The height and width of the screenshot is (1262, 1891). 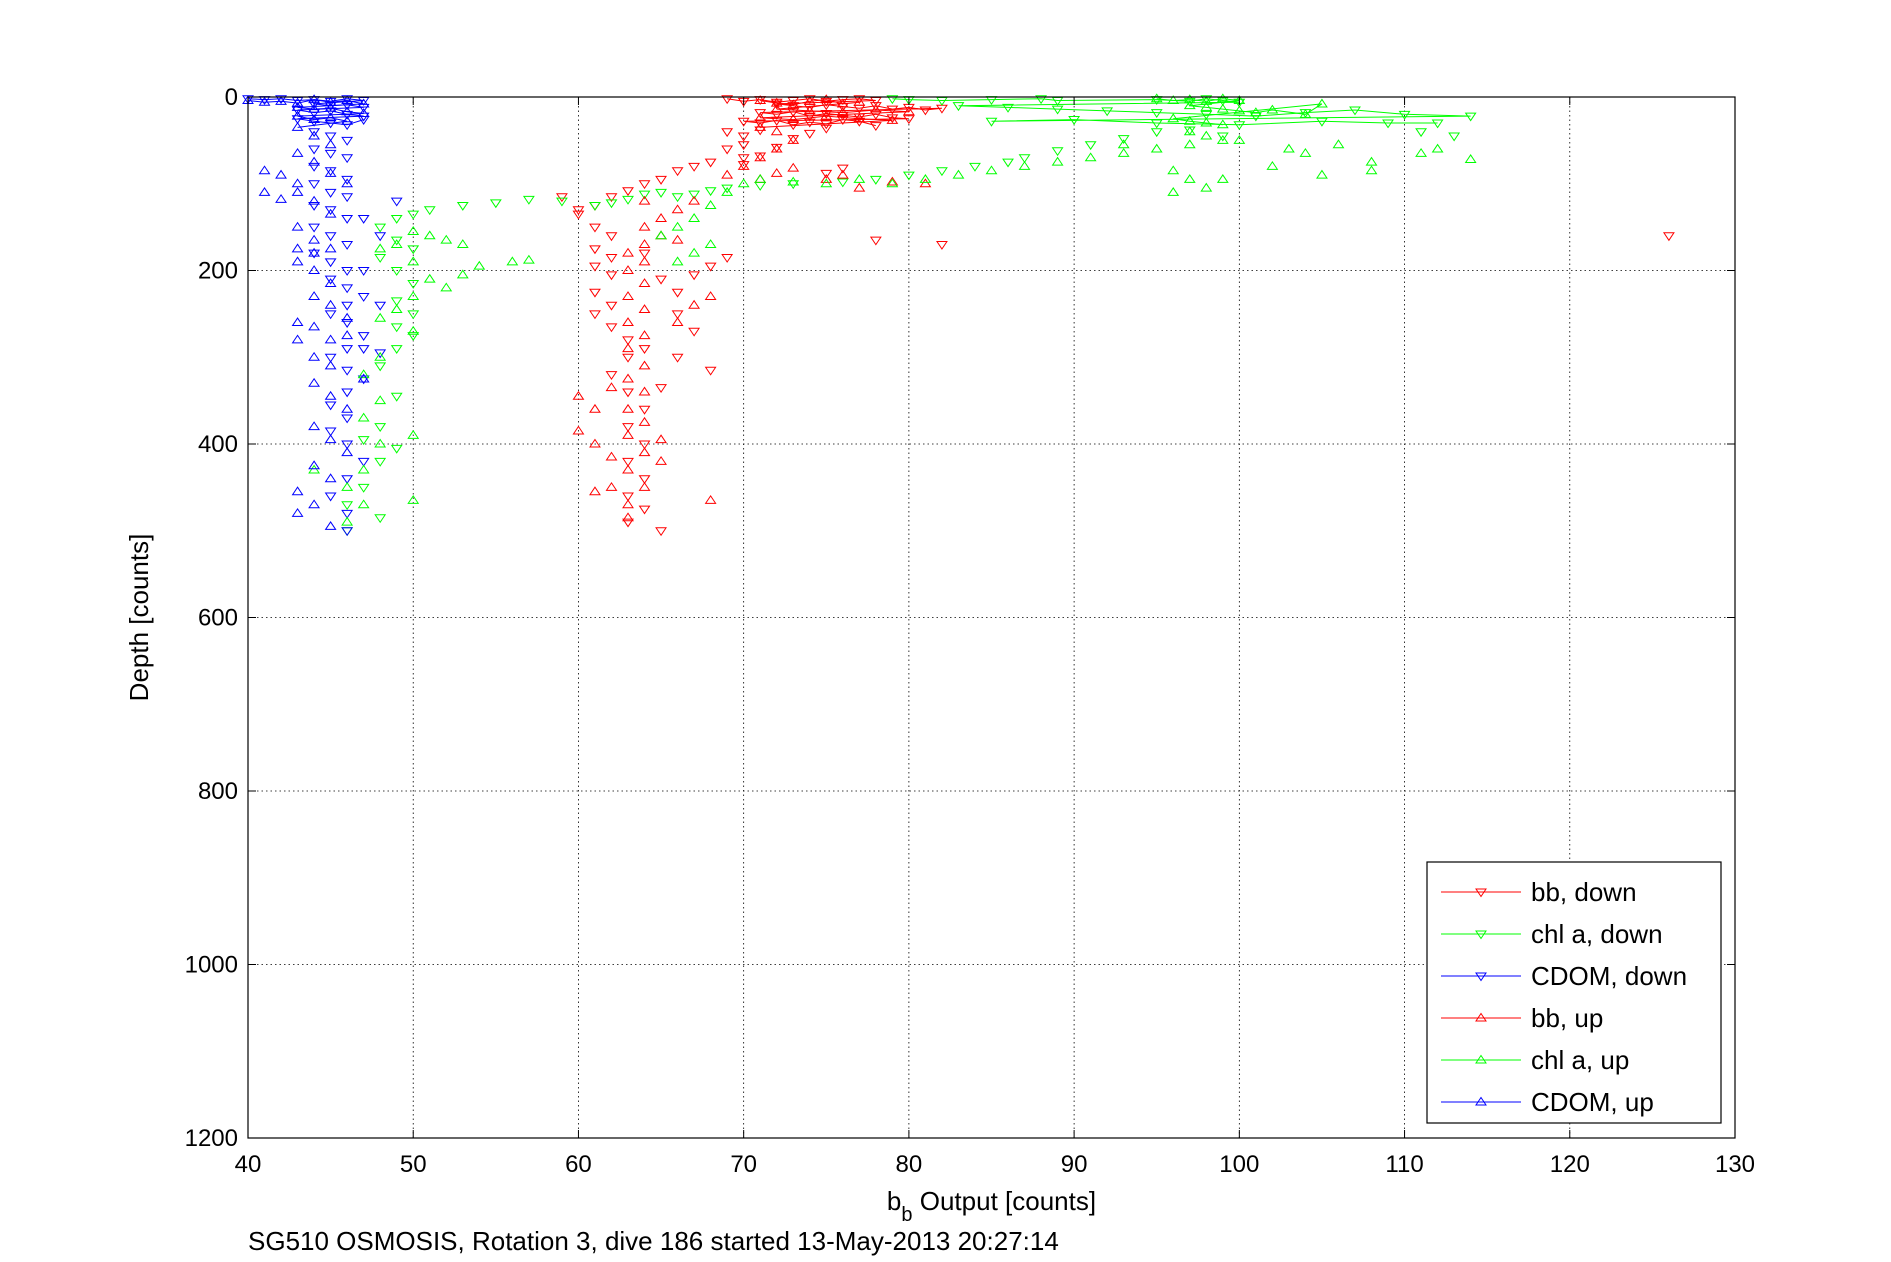 I want to click on legend-label: chl a, down, so click(x=1597, y=934).